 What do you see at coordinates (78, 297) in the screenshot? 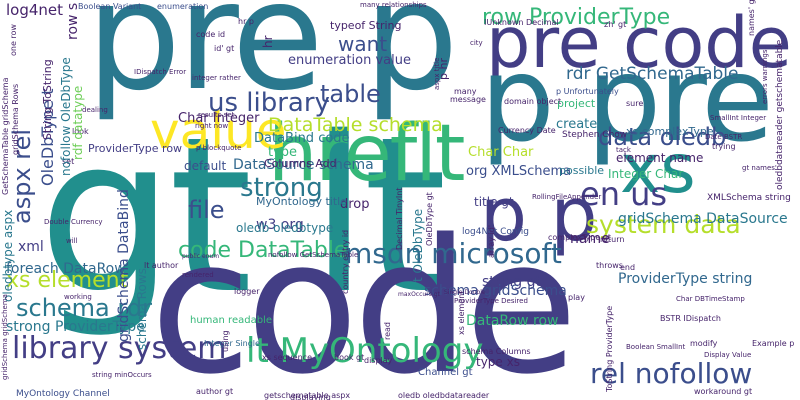
I see `word-working: working` at bounding box center [78, 297].